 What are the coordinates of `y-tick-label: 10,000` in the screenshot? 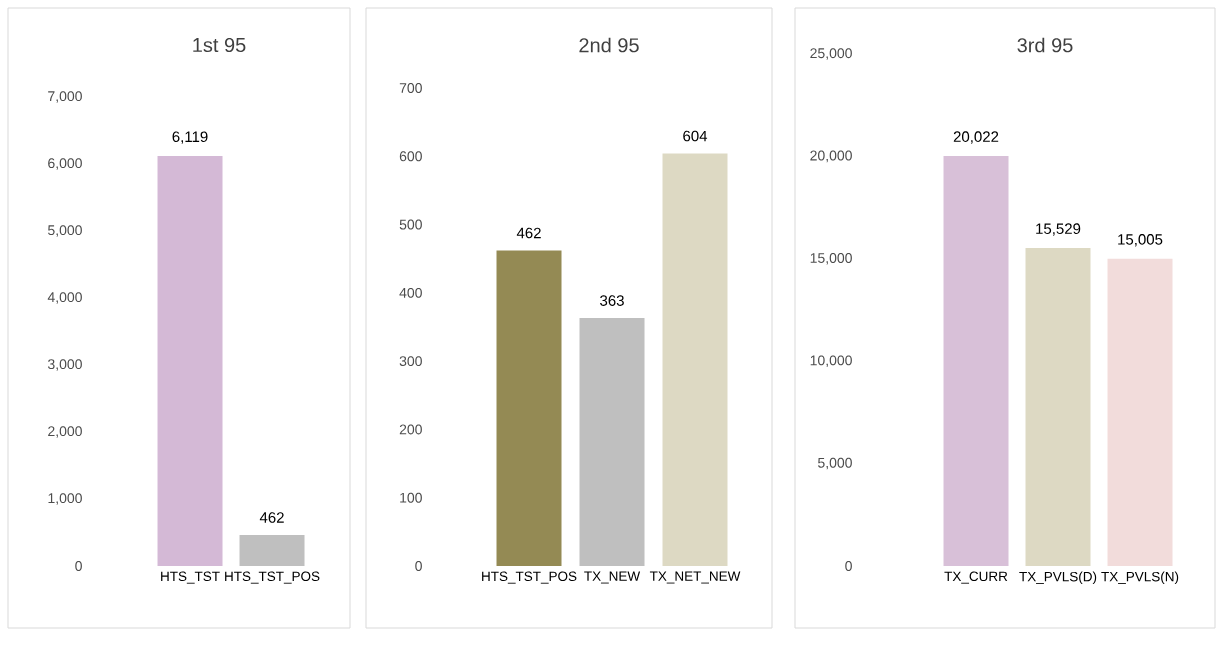 It's located at (831, 361).